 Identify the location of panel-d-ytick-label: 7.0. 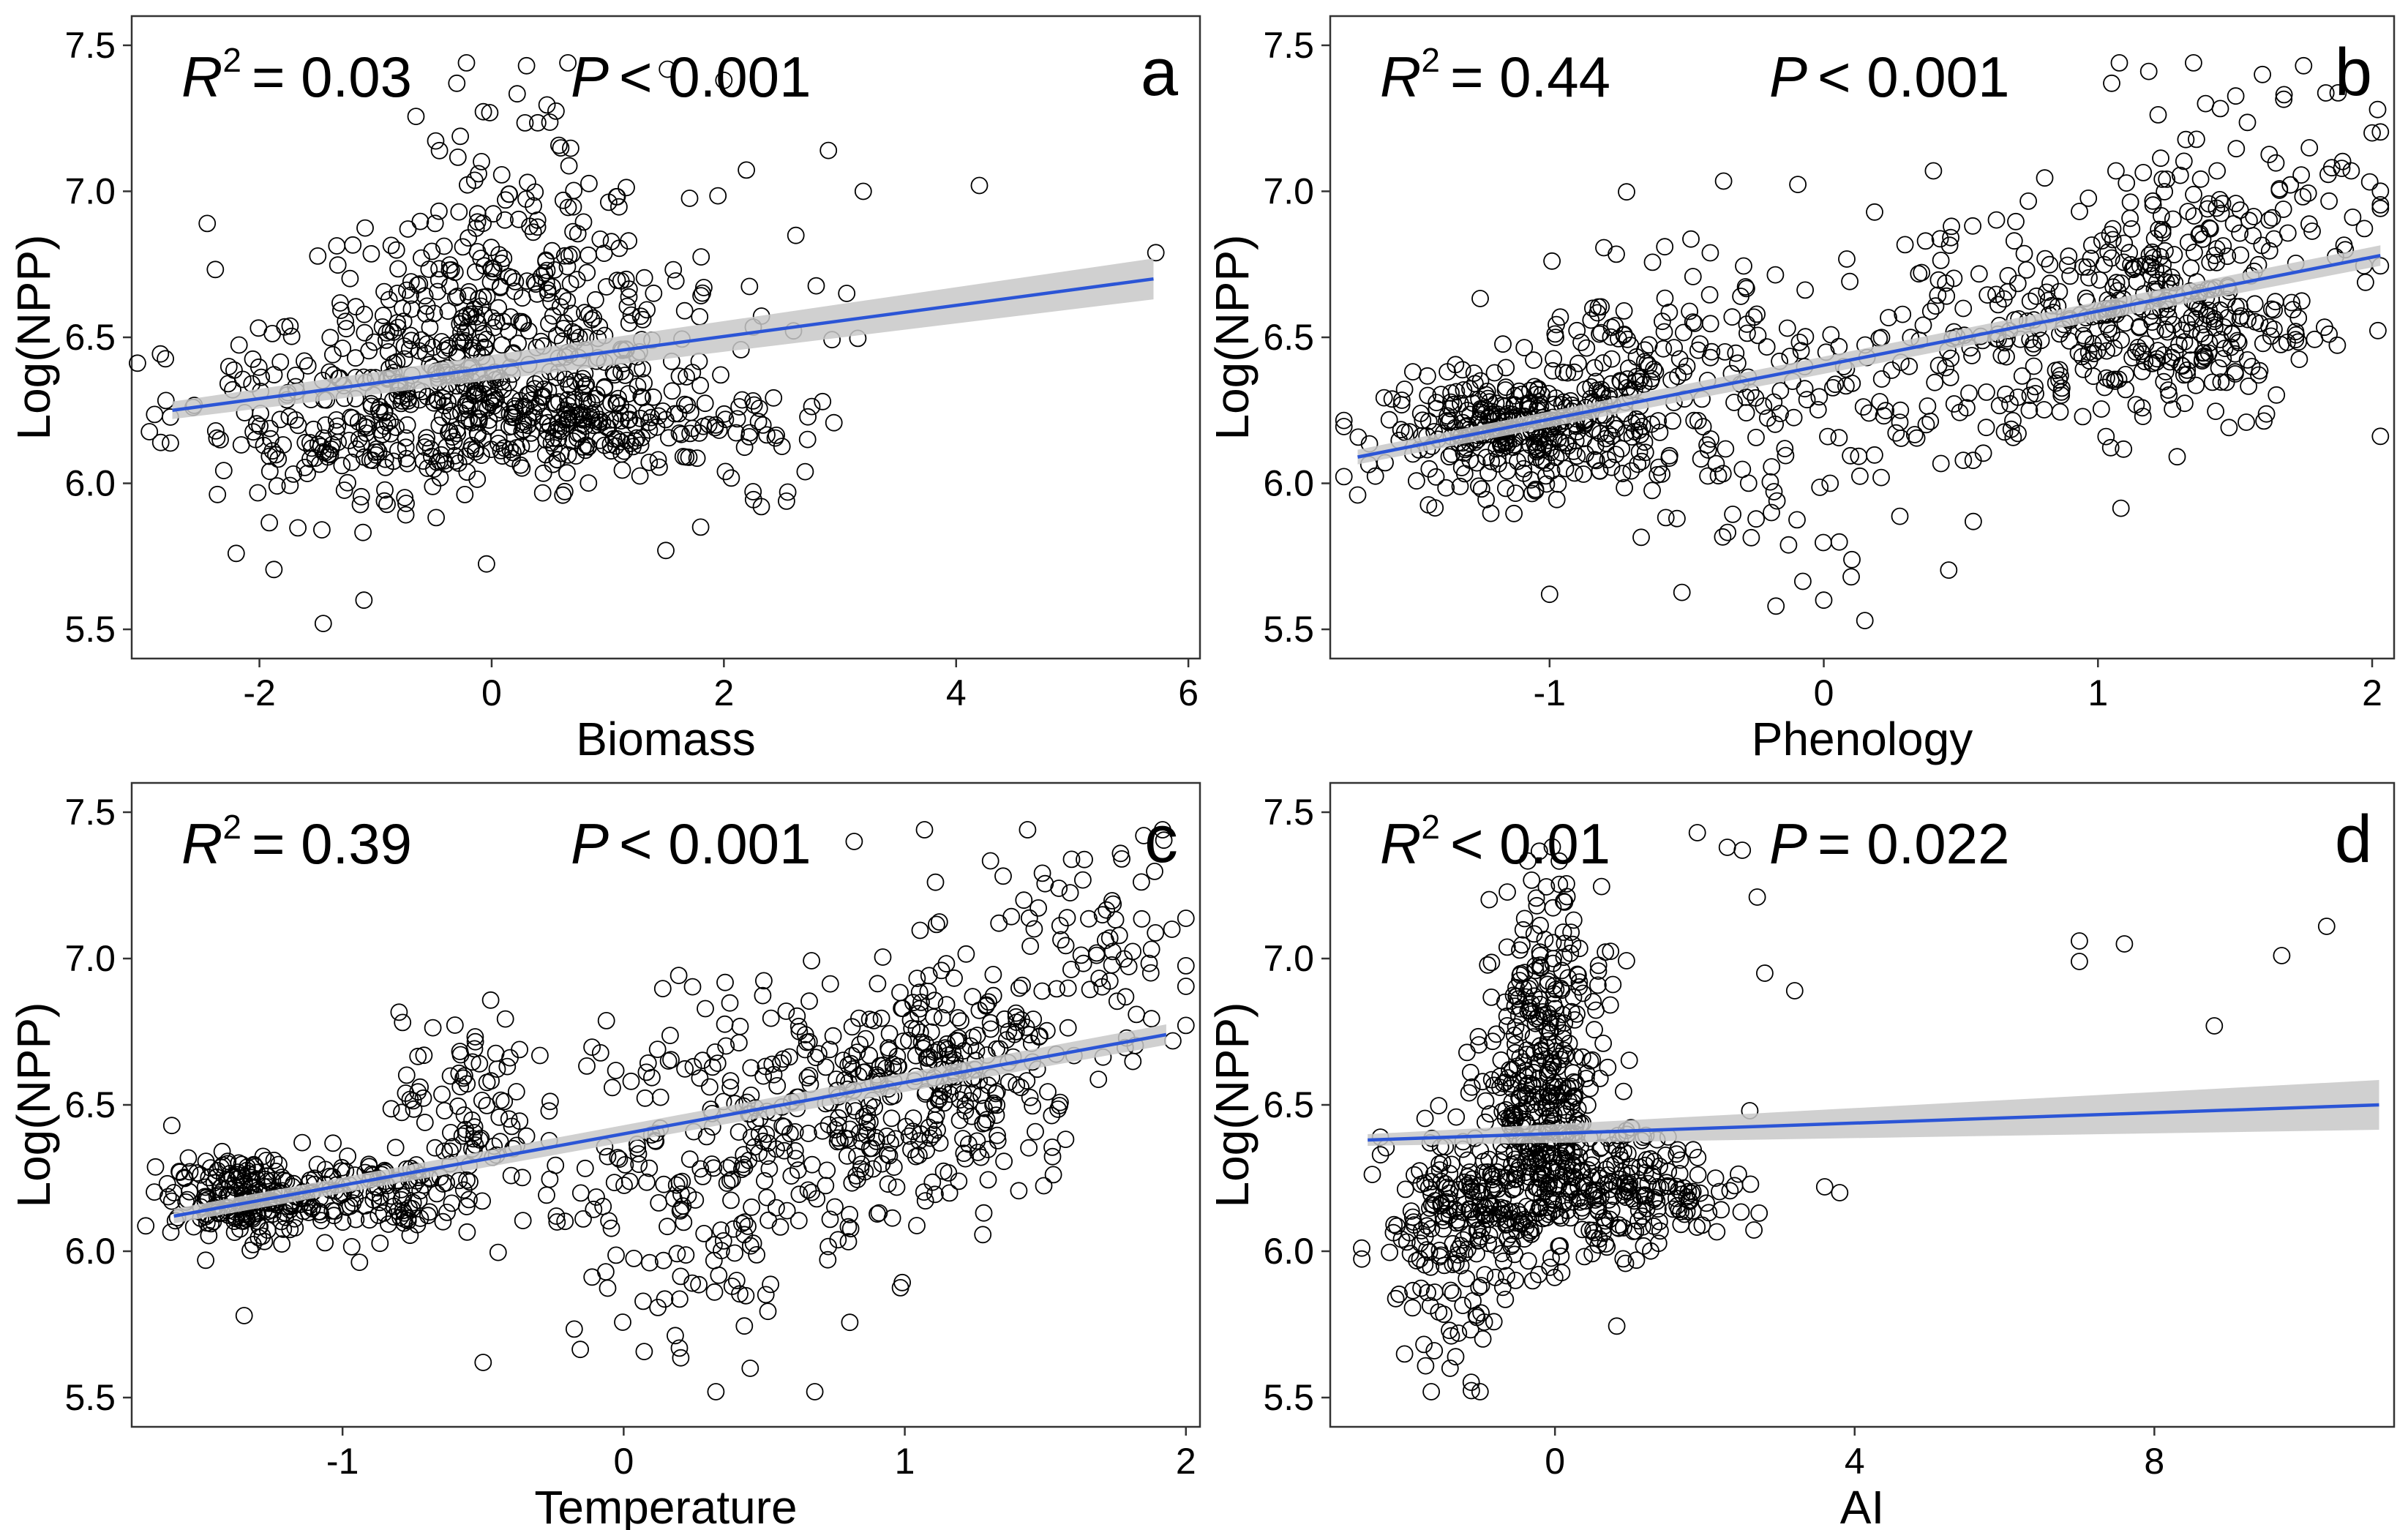
(1288, 958).